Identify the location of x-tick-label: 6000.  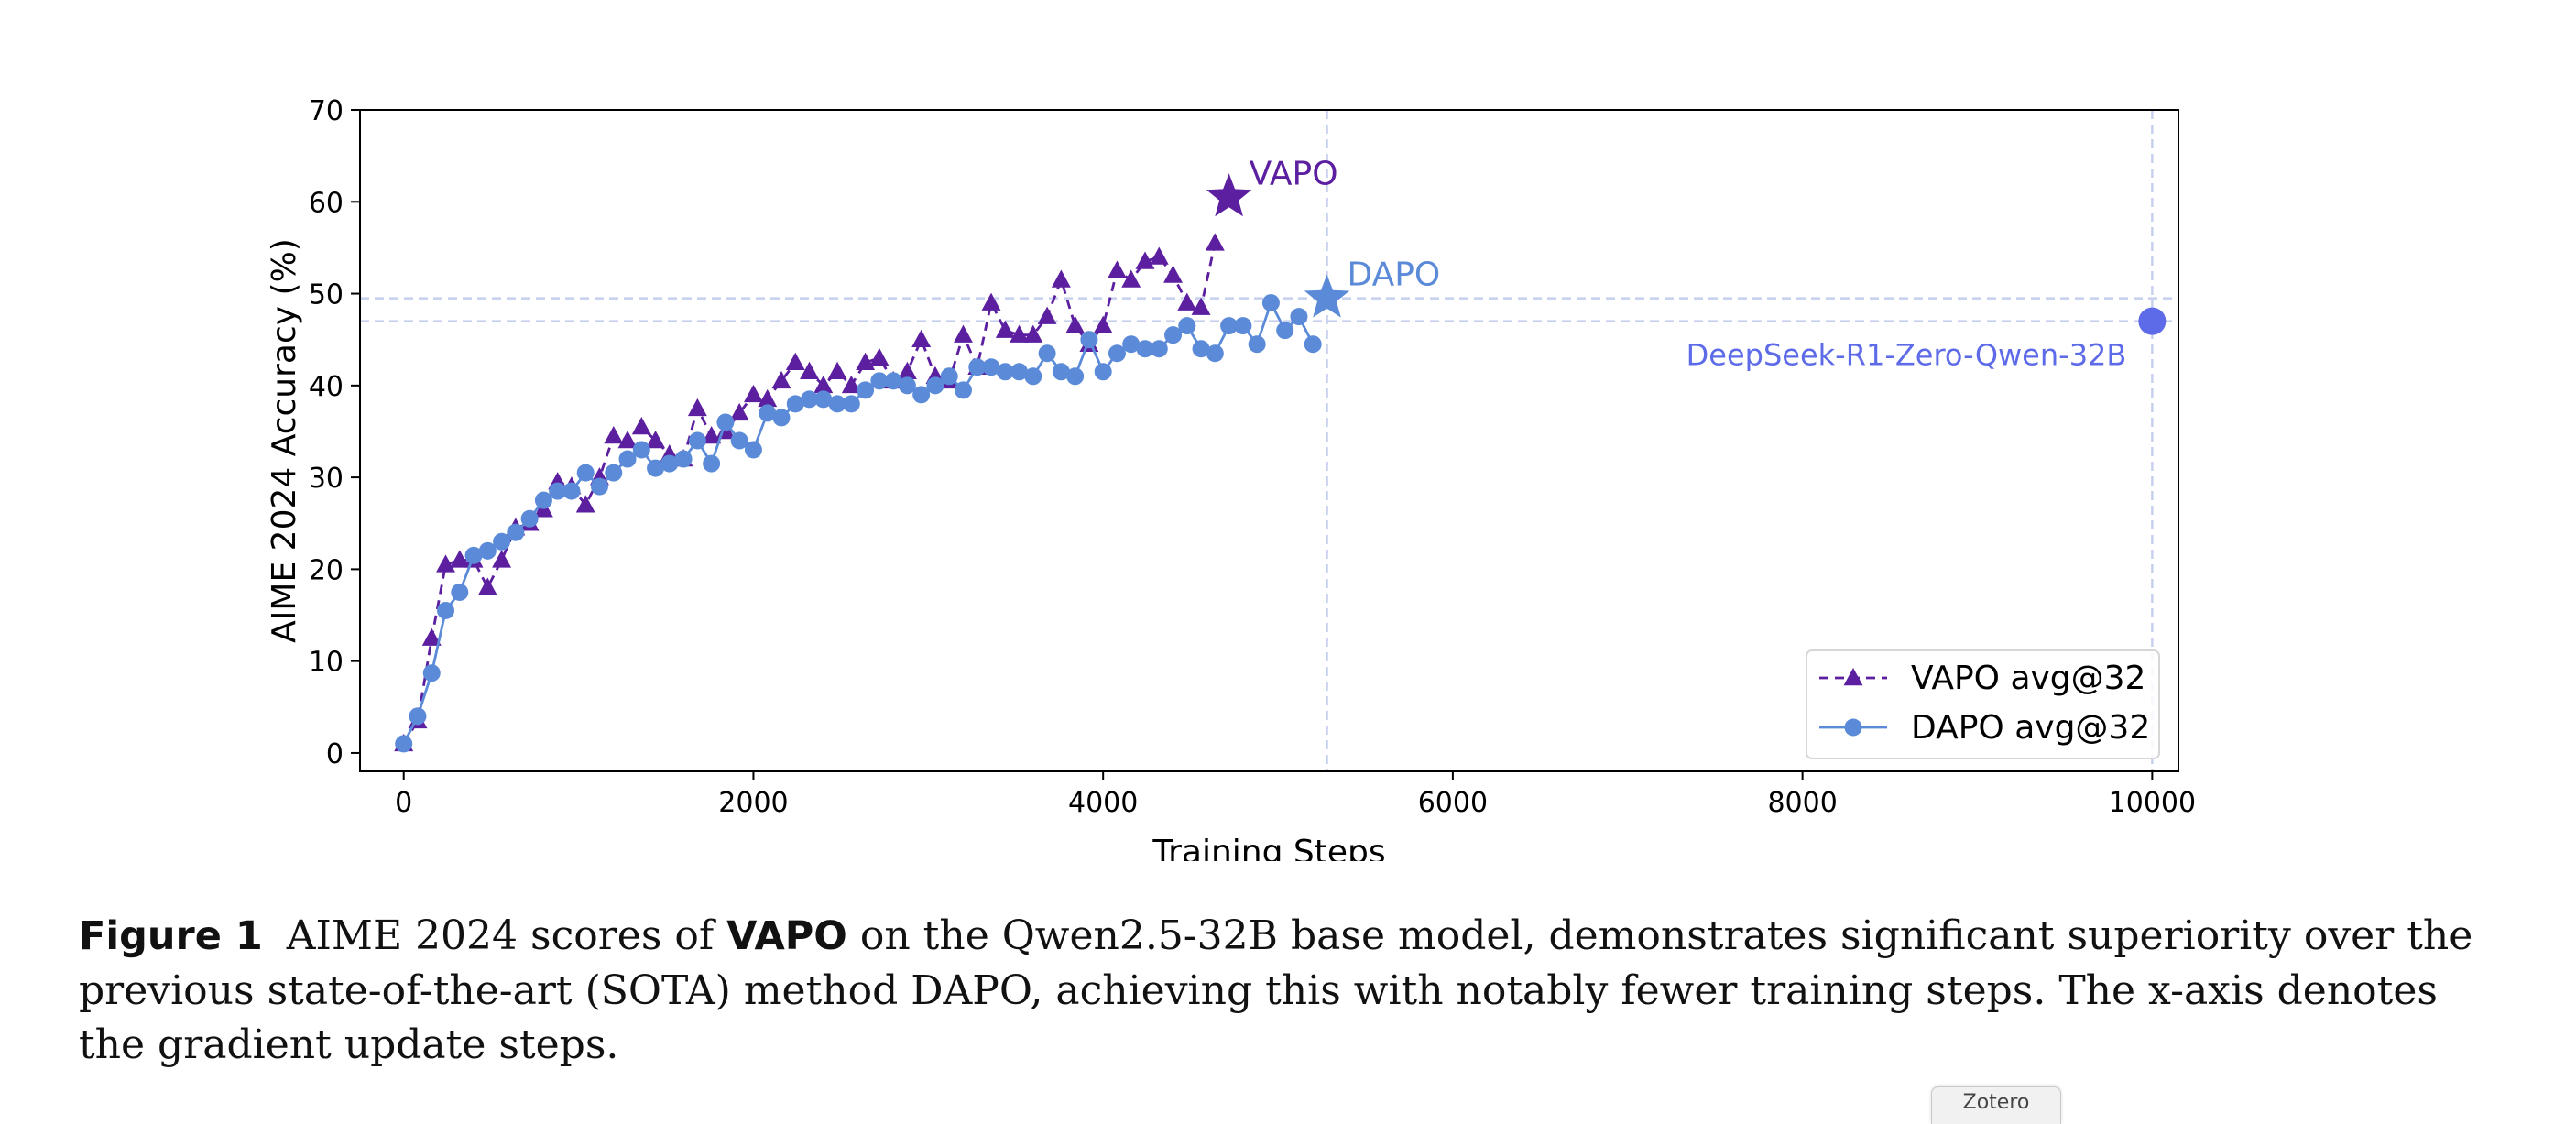
(1453, 803).